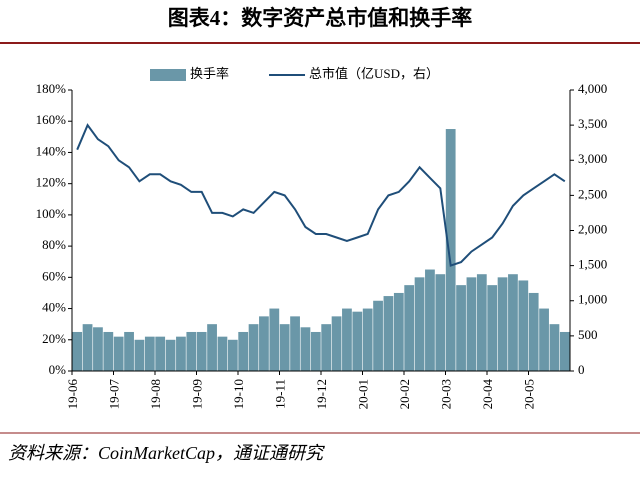  What do you see at coordinates (404, 394) in the screenshot?
I see `x-tick-label: 20-02` at bounding box center [404, 394].